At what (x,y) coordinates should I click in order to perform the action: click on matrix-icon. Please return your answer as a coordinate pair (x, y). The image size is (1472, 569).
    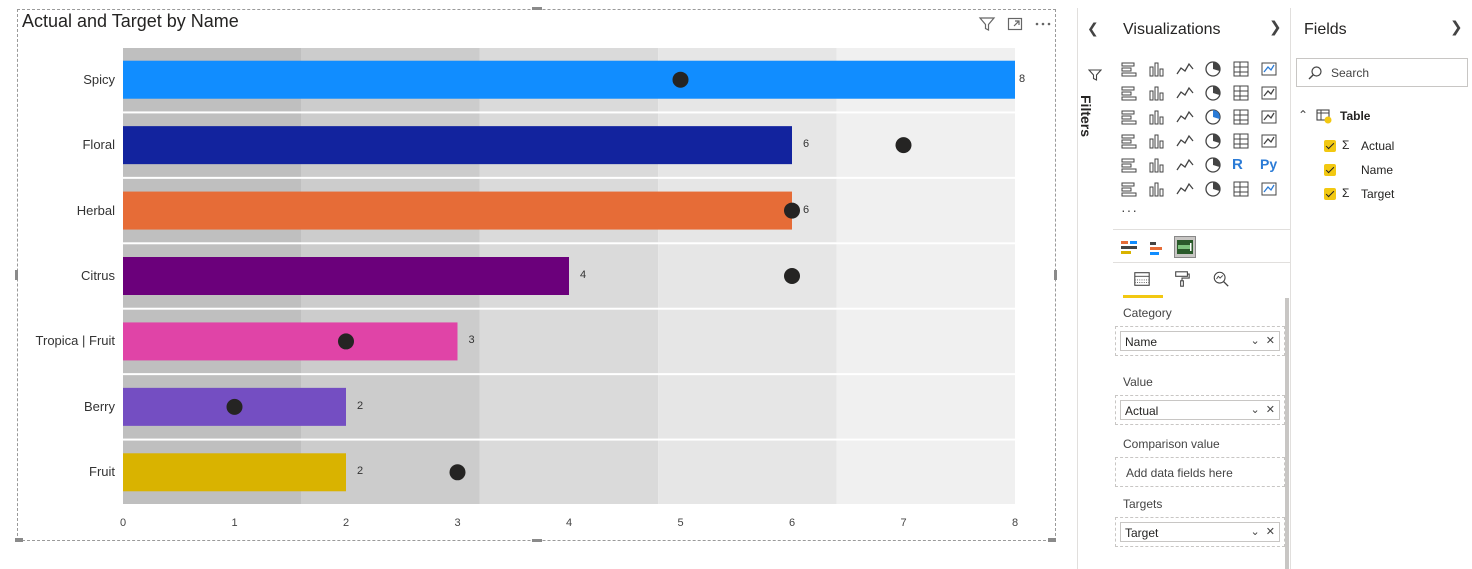
    Looking at the image, I should click on (1213, 165).